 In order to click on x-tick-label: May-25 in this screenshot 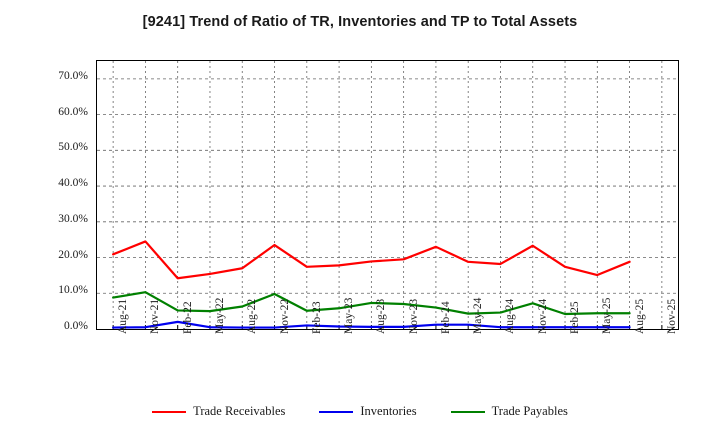, I will do `click(607, 315)`.